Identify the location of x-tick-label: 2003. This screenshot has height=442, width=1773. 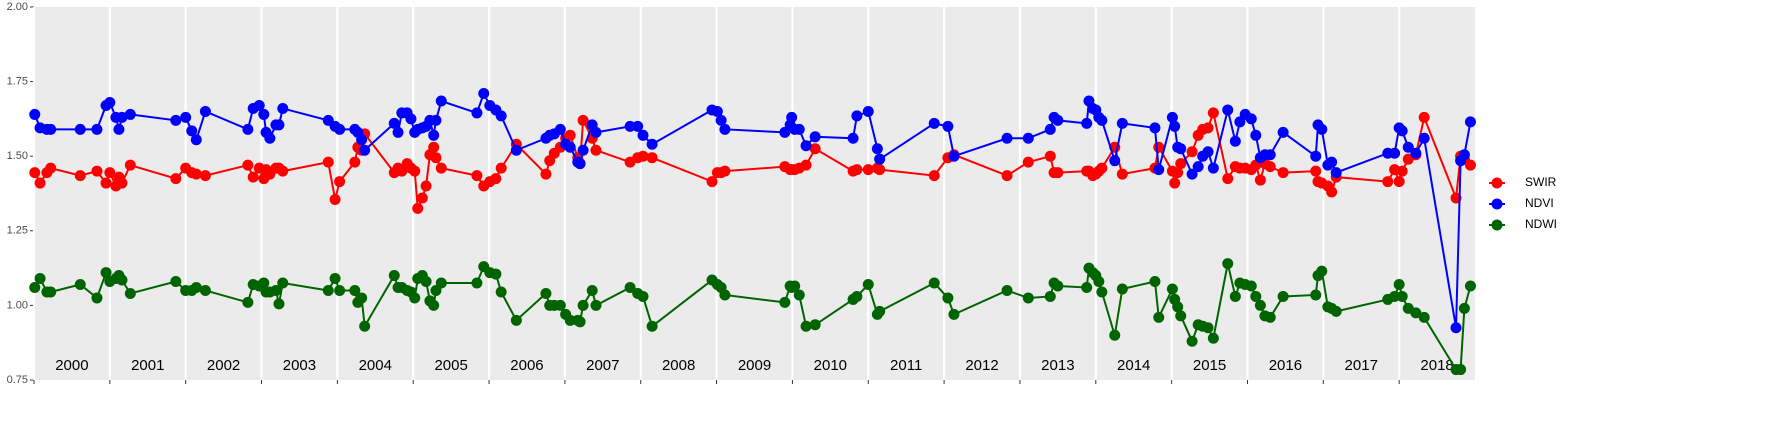
(299, 365).